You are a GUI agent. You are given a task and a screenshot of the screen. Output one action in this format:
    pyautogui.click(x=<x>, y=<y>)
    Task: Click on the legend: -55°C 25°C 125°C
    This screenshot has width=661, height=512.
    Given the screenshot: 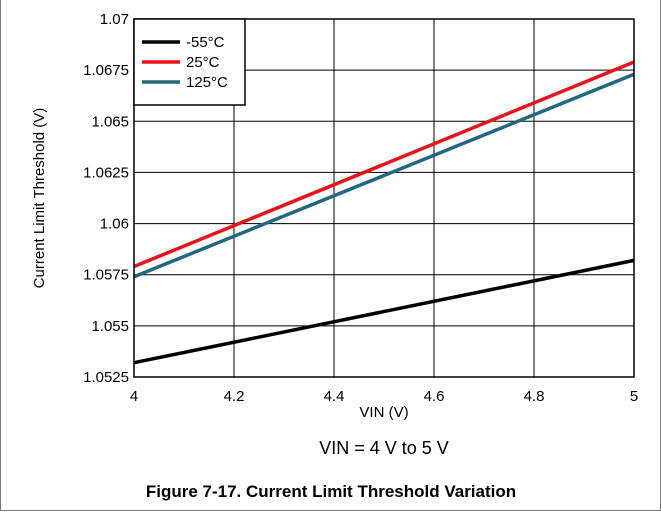 What is the action you would take?
    pyautogui.click(x=189, y=62)
    